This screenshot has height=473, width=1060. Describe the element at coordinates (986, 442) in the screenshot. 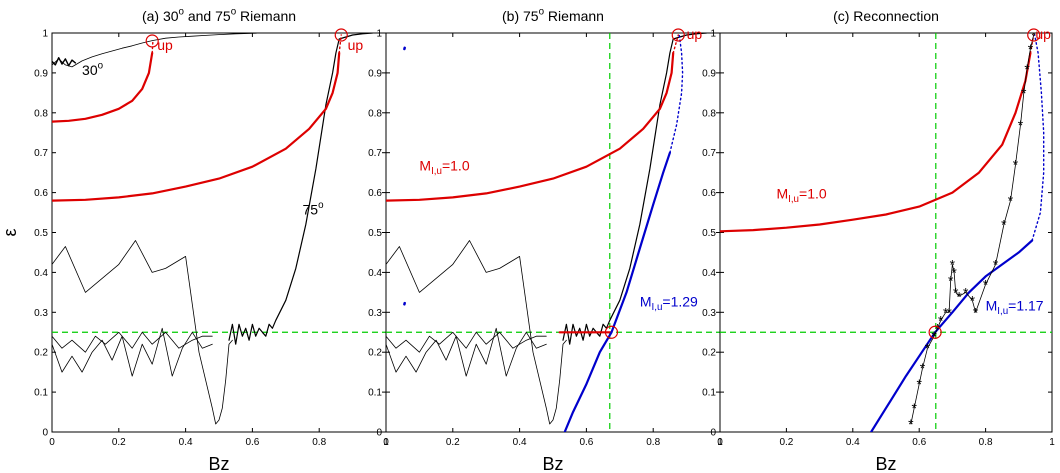

I see `x-tick-label: 0.8` at that location.